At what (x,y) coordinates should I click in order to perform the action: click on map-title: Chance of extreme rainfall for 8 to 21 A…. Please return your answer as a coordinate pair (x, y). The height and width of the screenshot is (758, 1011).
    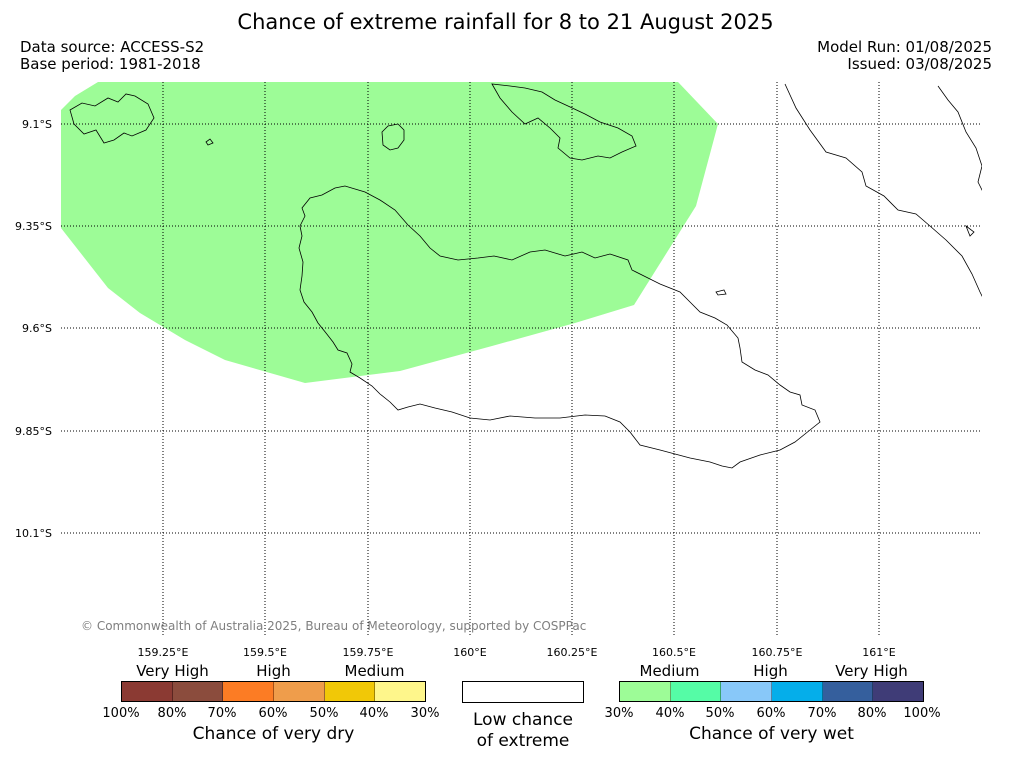
    Looking at the image, I should click on (505, 22).